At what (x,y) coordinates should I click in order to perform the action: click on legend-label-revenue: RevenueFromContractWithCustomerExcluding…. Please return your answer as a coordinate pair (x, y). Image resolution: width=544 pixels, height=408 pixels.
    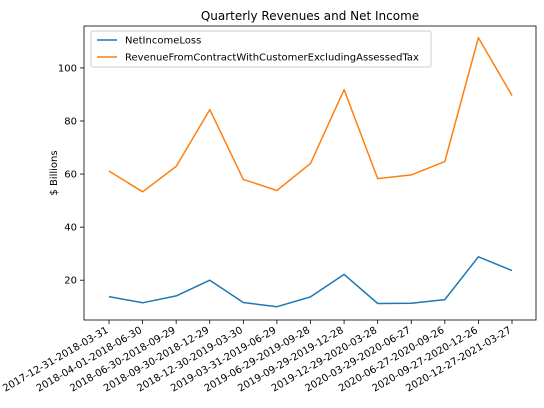
    Looking at the image, I should click on (272, 58).